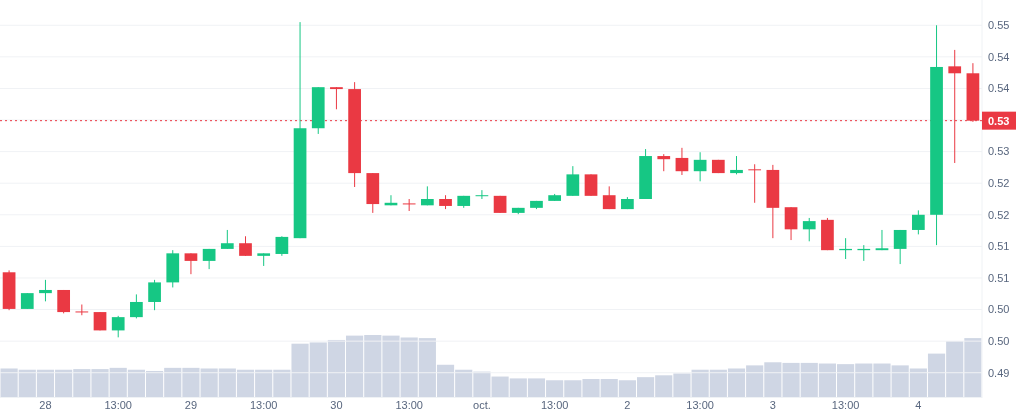 This screenshot has height=418, width=1018. What do you see at coordinates (336, 405) in the screenshot?
I see `x-tick-label: 30` at bounding box center [336, 405].